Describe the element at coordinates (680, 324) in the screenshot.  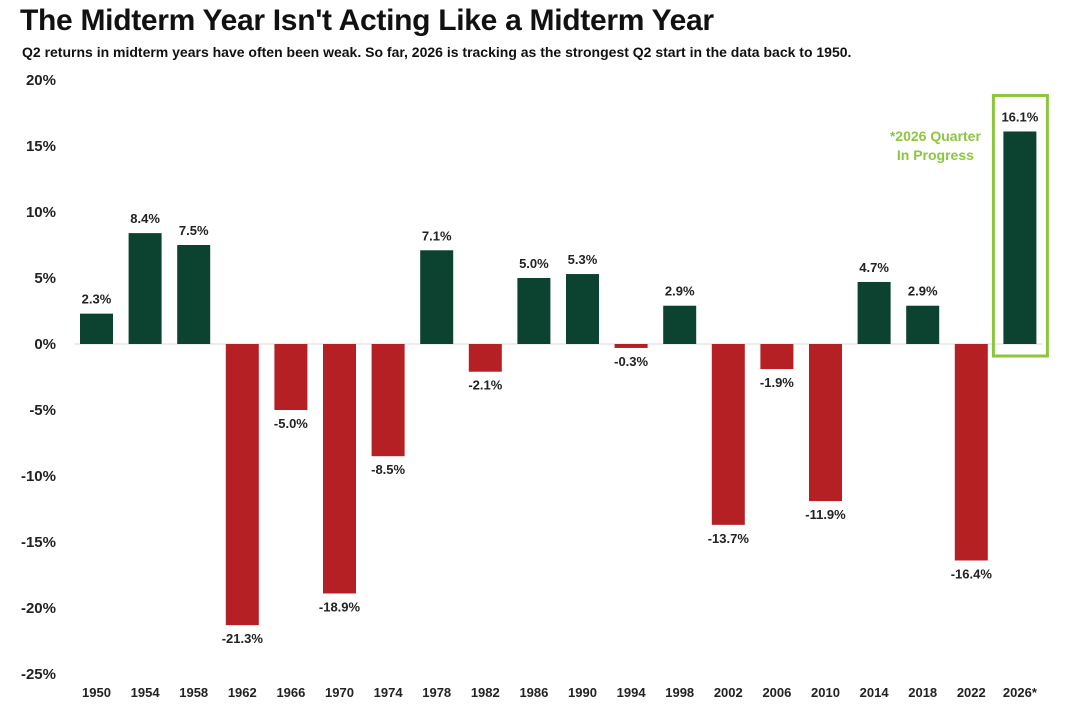
I see `bar-1998` at that location.